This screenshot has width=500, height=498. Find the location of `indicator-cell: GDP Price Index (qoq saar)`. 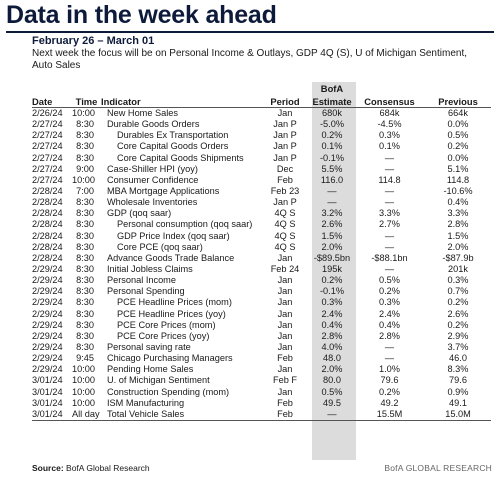

indicator-cell: GDP Price Index (qoq saar) is located at coordinates (173, 235).